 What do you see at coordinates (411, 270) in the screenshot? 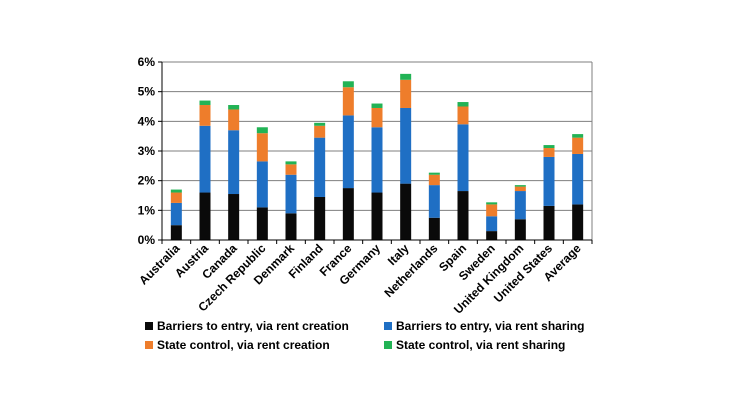
I see `x-tick-label: Netherlands` at bounding box center [411, 270].